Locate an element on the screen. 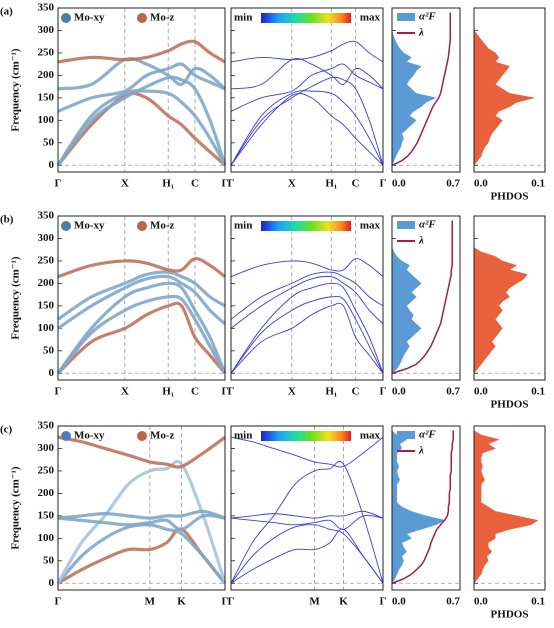 The height and width of the screenshot is (628, 554). legend-label: α²F is located at coordinates (427, 225).